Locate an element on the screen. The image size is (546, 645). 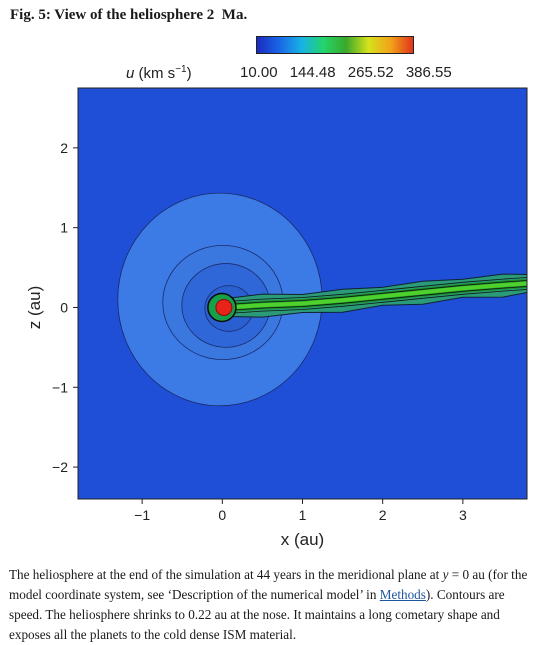
y-tick-label: 2 is located at coordinates (64, 148).